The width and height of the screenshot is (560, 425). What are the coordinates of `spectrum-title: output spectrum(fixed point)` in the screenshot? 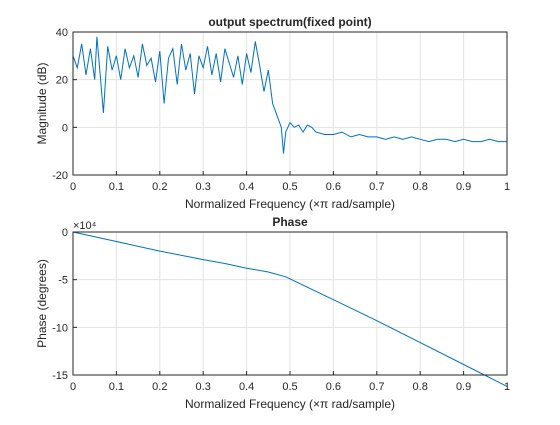 It's located at (289, 22).